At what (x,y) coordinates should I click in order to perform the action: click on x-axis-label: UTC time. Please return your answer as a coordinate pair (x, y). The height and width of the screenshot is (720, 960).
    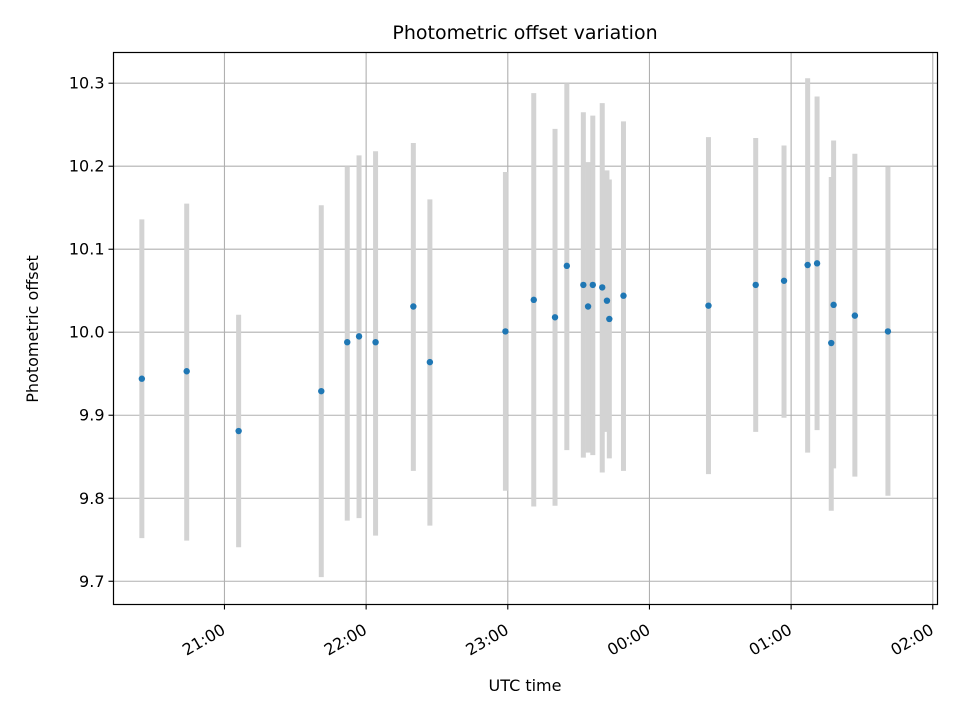
    Looking at the image, I should click on (525, 685).